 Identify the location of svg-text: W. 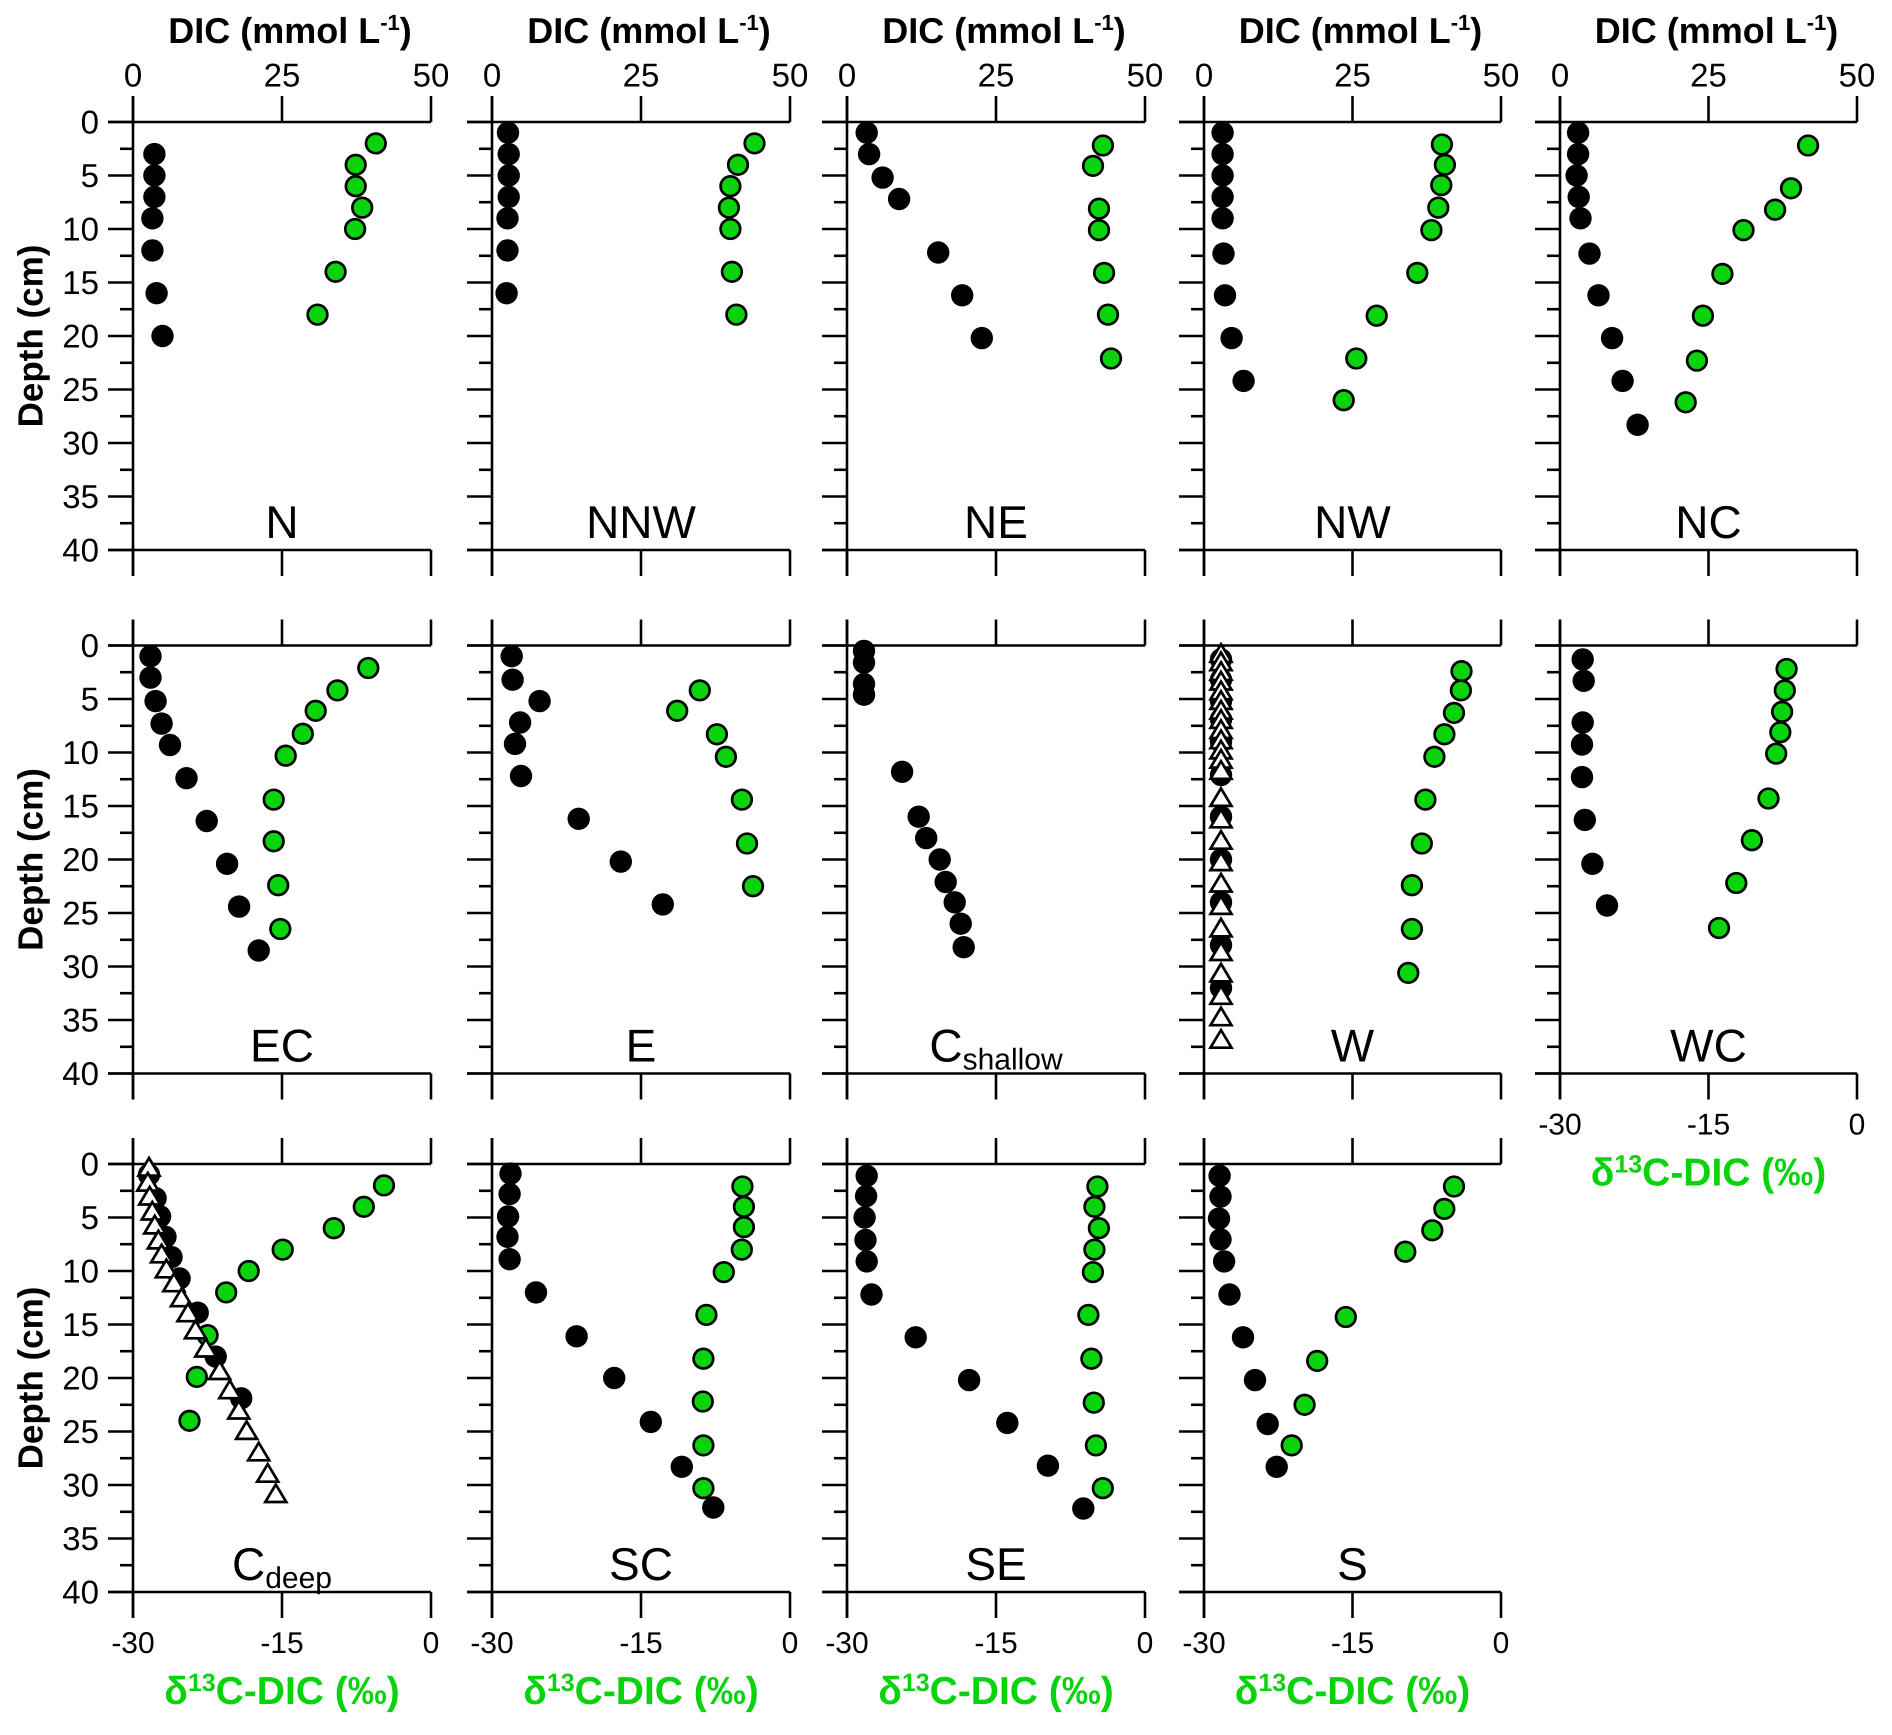
(1353, 1046).